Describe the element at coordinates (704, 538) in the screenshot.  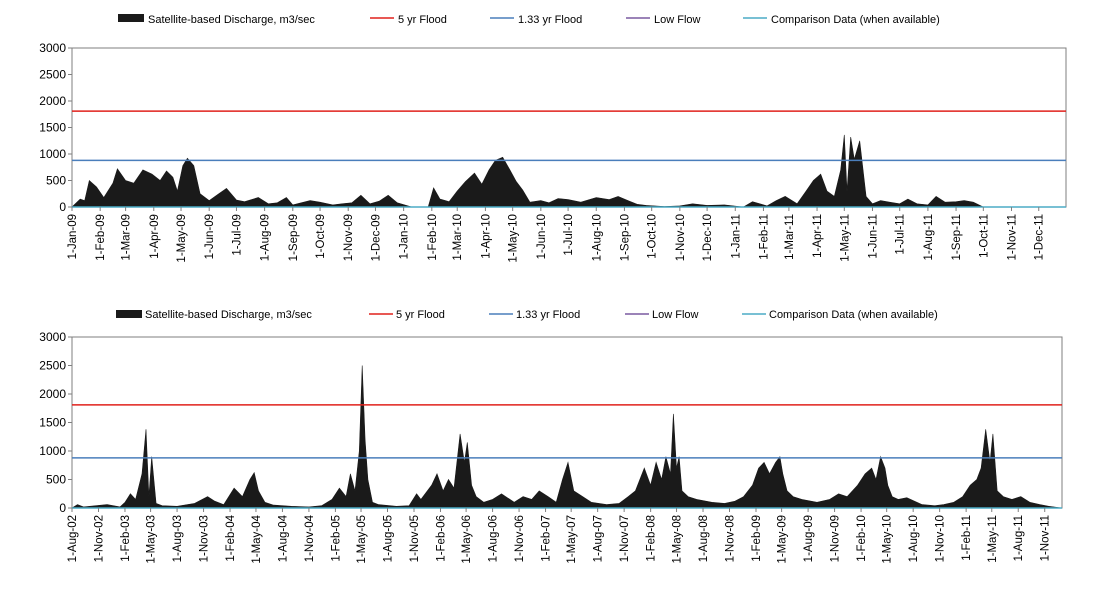
I see `x-tick-label: 1-Aug-08` at that location.